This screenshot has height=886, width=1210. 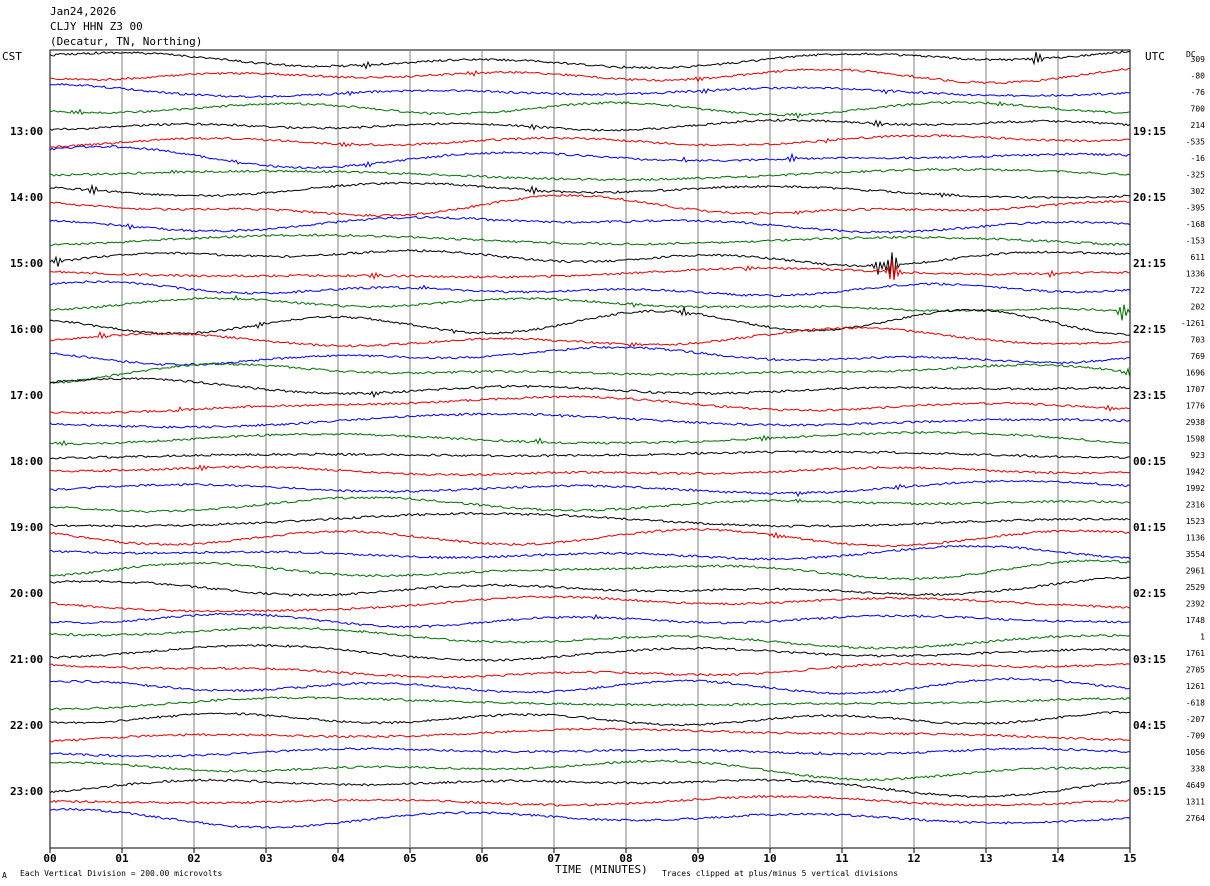 What do you see at coordinates (1195, 818) in the screenshot?
I see `dc-offset-label: 2764` at bounding box center [1195, 818].